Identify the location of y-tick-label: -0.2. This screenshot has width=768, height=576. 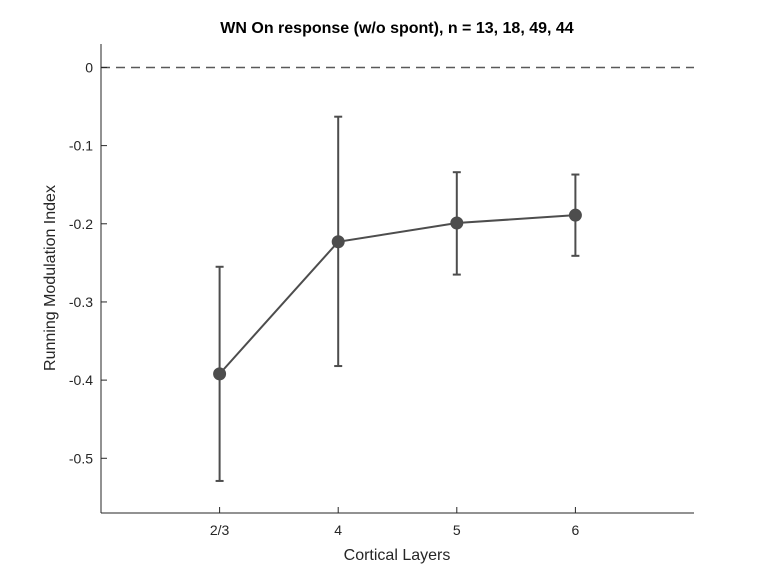
(81, 224).